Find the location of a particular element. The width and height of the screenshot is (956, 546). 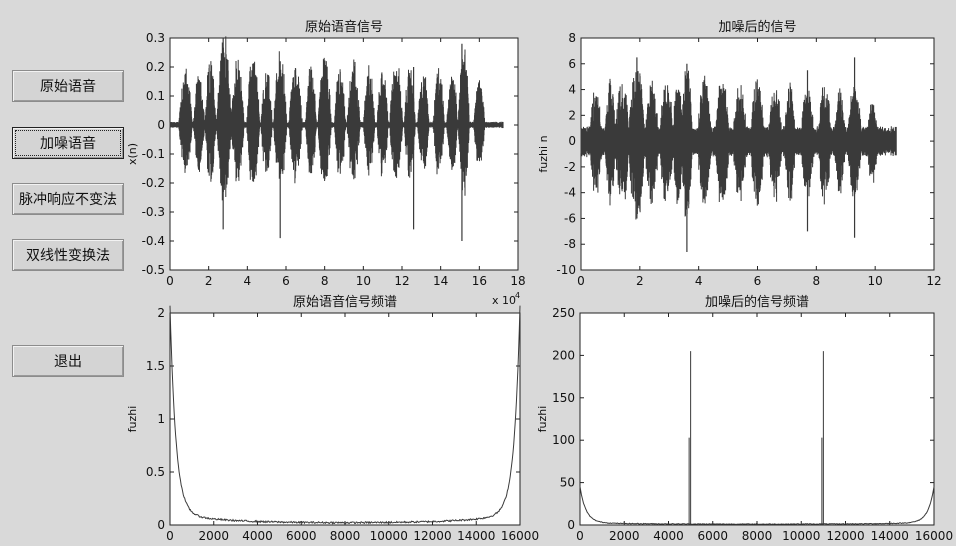

exit-button: 退出 is located at coordinates (68, 361).